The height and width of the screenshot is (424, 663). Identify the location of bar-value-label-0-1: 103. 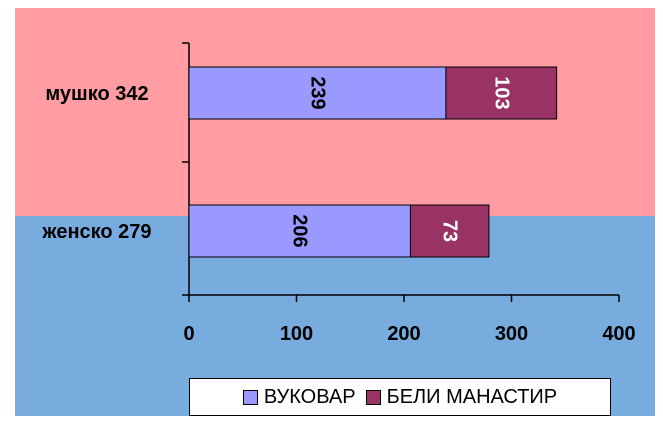
(501, 92).